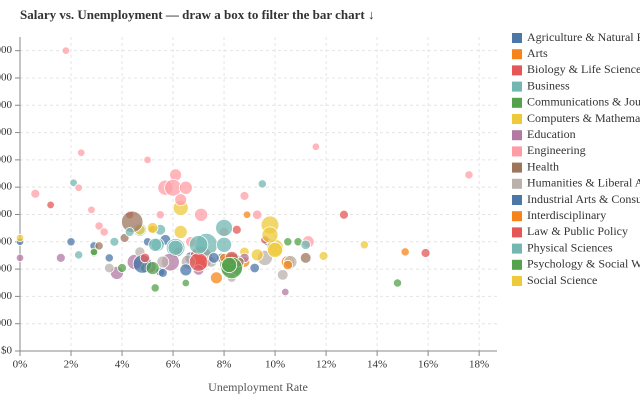 This screenshot has width=640, height=400. Describe the element at coordinates (6, 132) in the screenshot. I see `y-tick-label: $80,000` at that location.